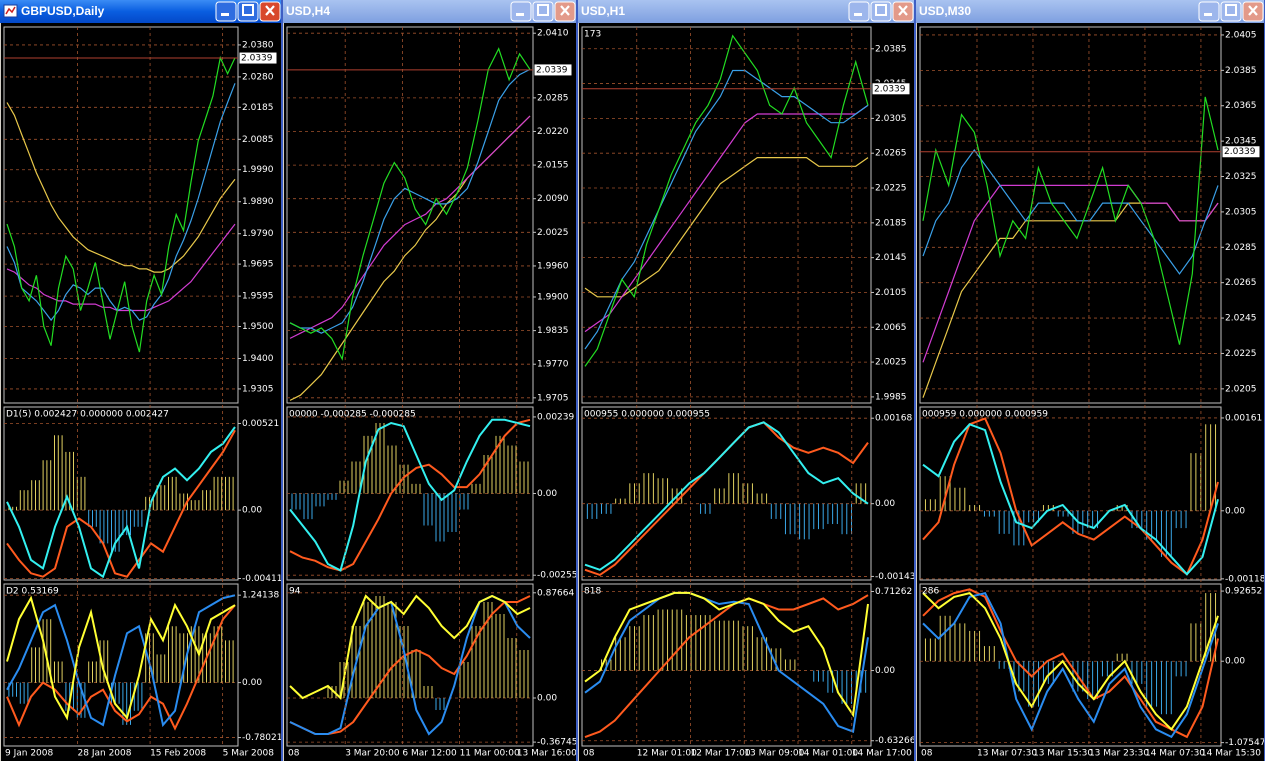  I want to click on y-tick-label: 2.0345, so click(1241, 142).